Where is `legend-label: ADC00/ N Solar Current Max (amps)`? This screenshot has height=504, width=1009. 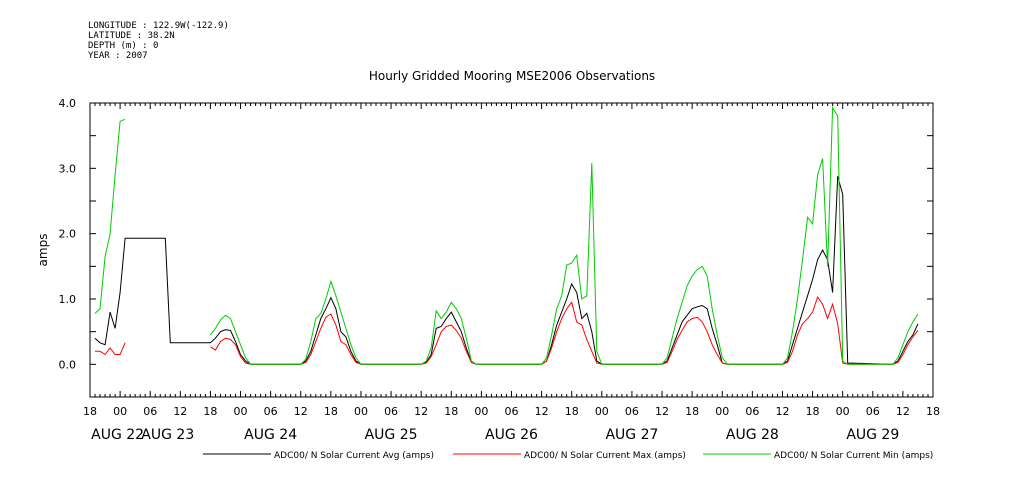
legend-label: ADC00/ N Solar Current Max (amps) is located at coordinates (605, 456).